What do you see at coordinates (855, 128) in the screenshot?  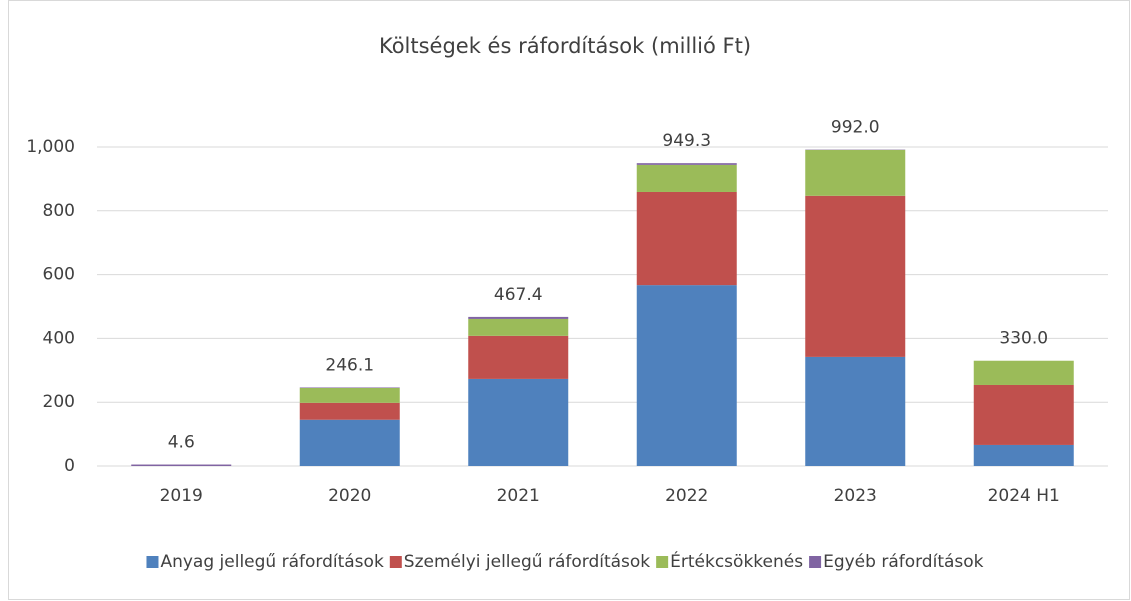 I see `total-label: 992.0` at bounding box center [855, 128].